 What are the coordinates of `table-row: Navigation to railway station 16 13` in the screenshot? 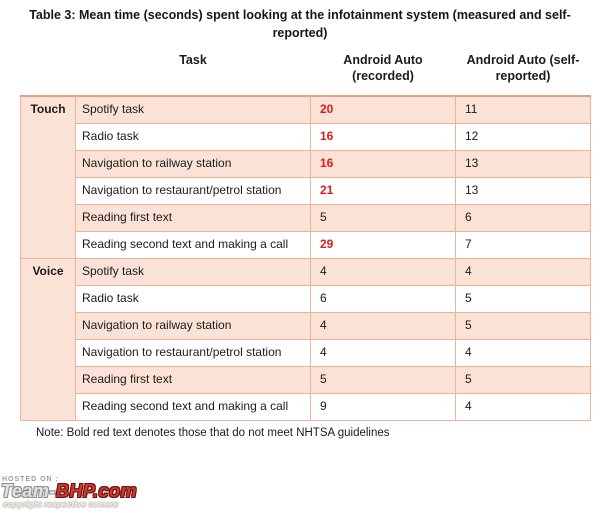 It's located at (306, 163).